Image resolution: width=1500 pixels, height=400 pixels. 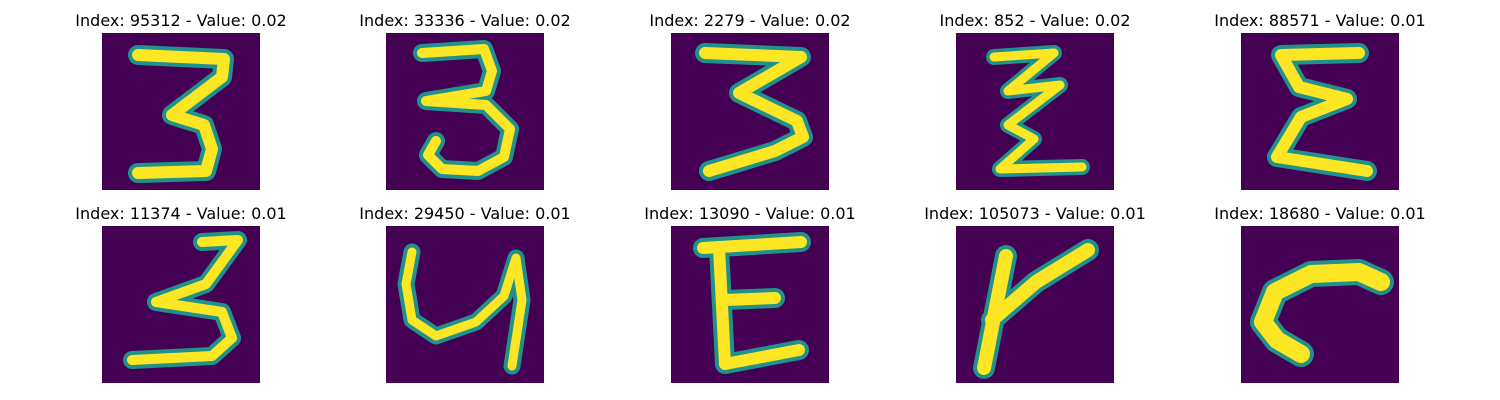 I want to click on panel-title: Index: 88571 - Value: 0.01, so click(x=1320, y=20).